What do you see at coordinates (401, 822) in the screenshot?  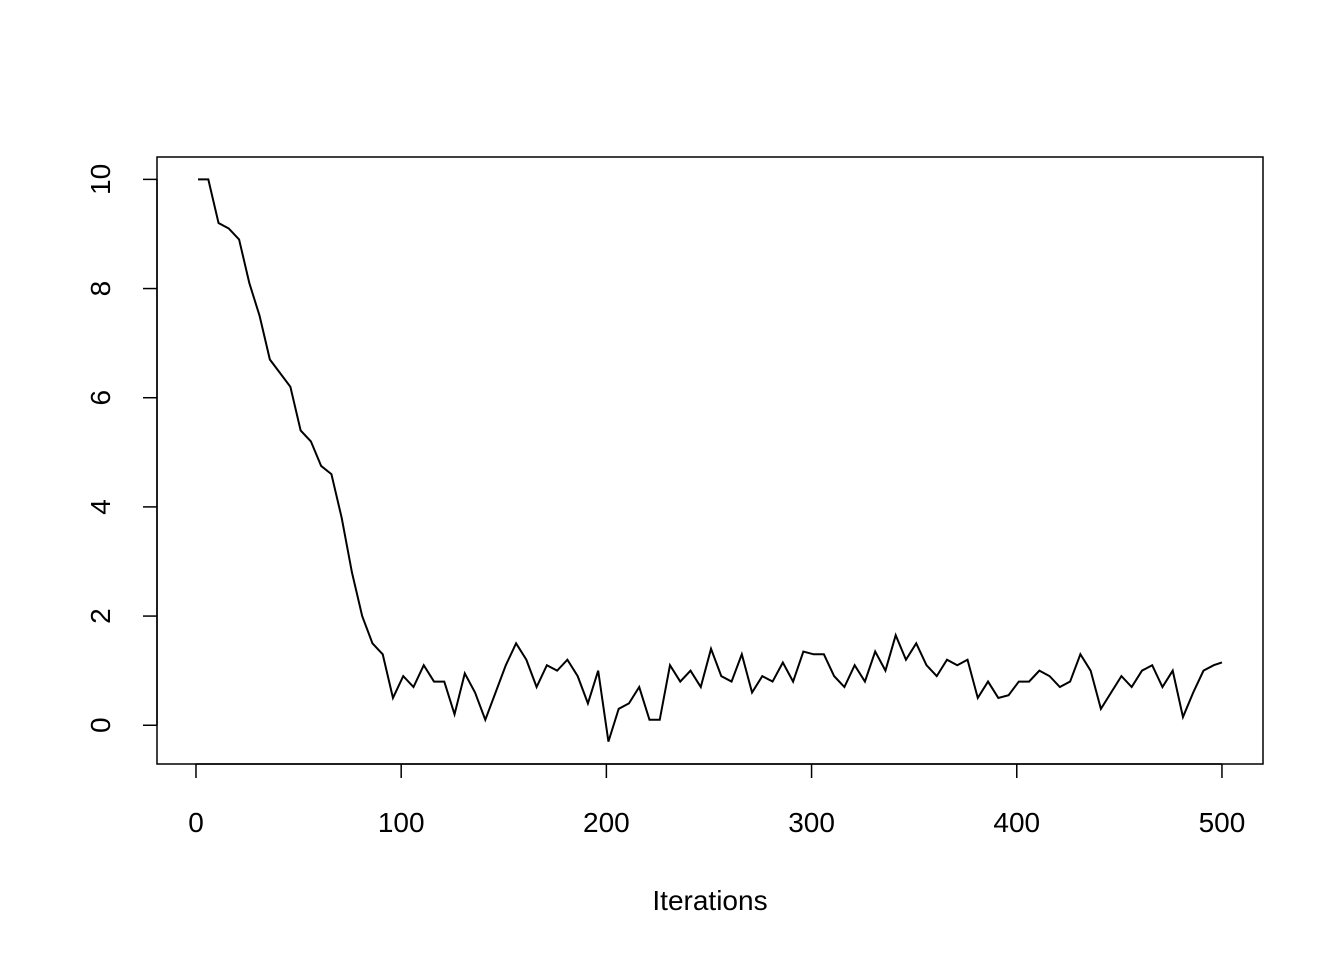 I see `x-tick-label: 100` at bounding box center [401, 822].